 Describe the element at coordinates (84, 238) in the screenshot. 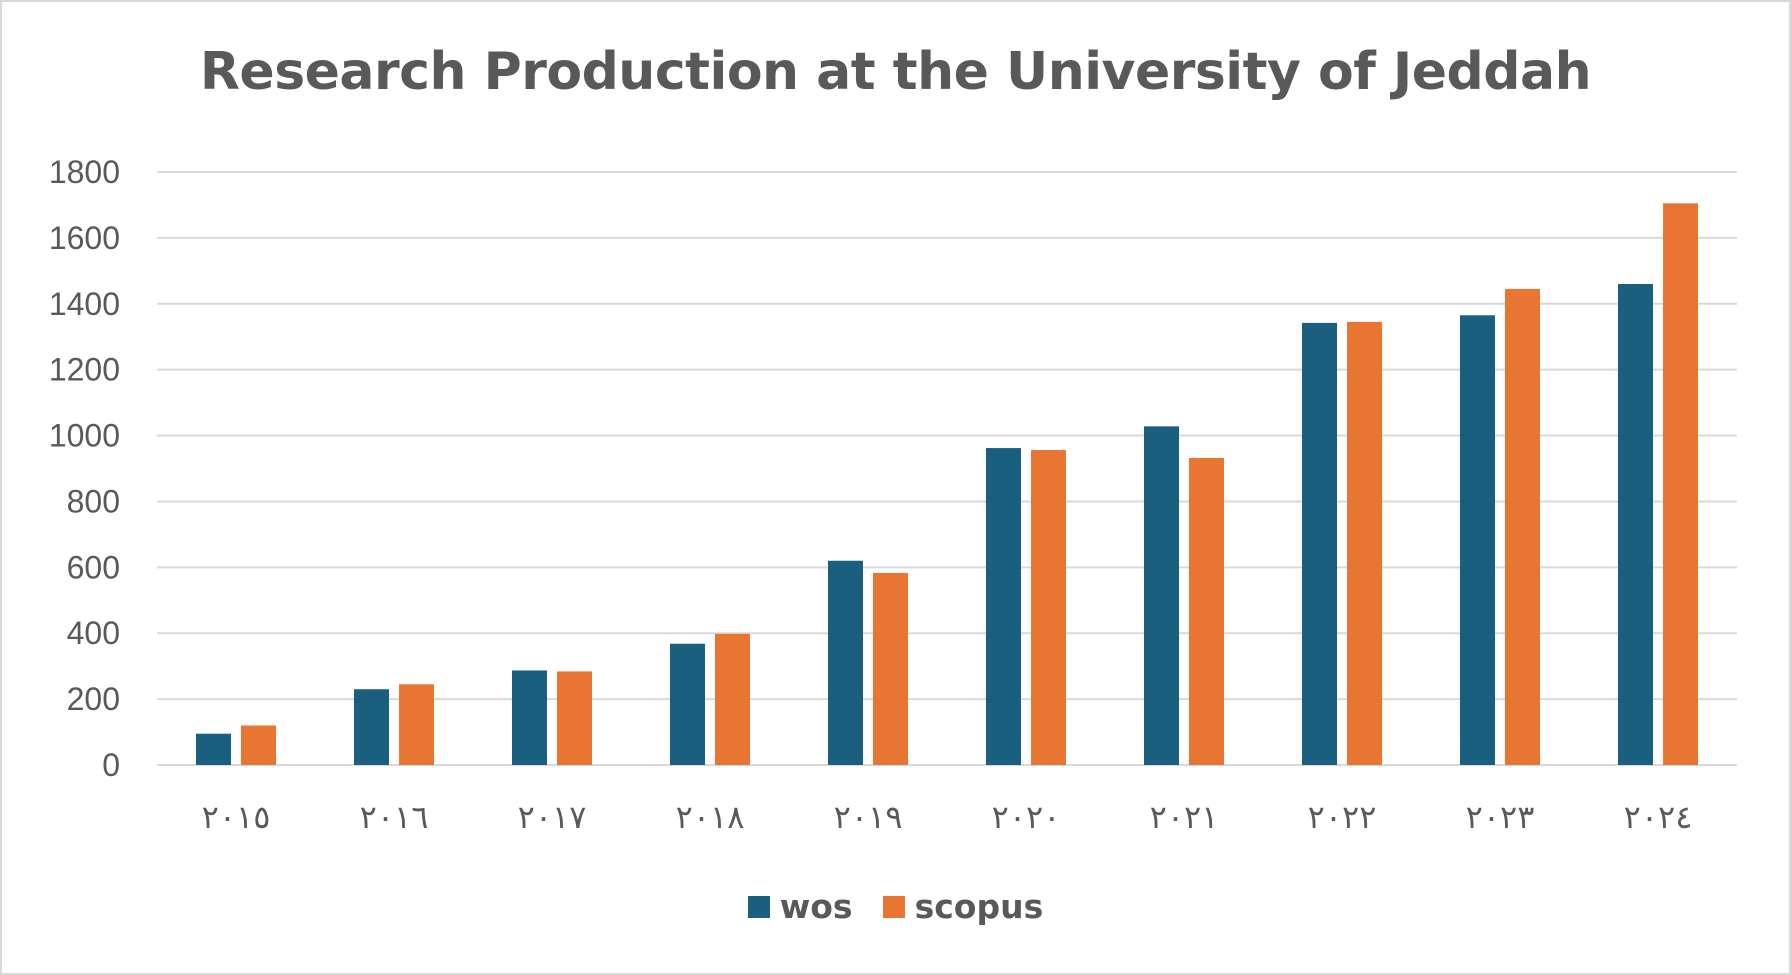

I see `y-tick-label: 1600` at that location.